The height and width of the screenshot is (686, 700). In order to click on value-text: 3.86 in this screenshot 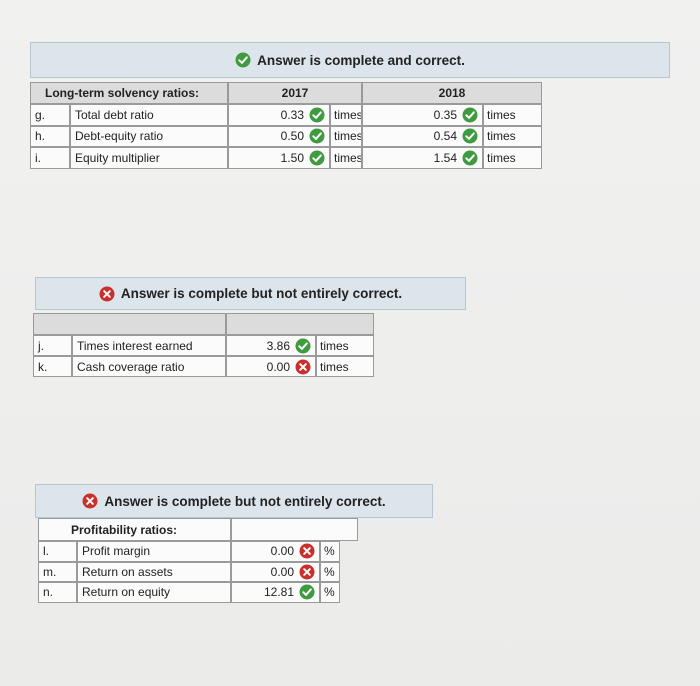, I will do `click(278, 345)`.